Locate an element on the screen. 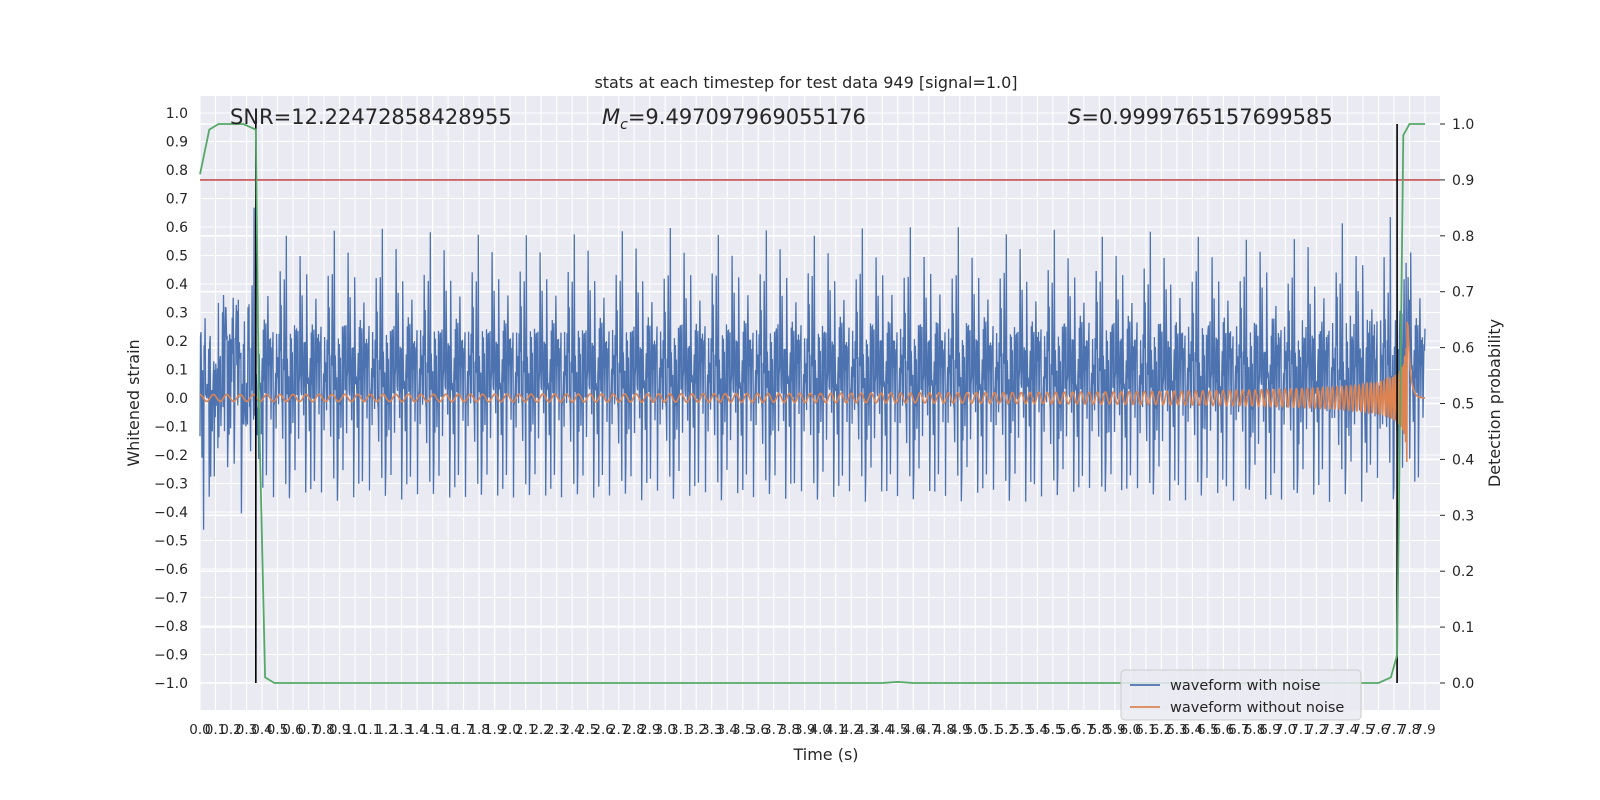 This screenshot has width=1600, height=800. y-tick-label: −0.9 is located at coordinates (171, 656).